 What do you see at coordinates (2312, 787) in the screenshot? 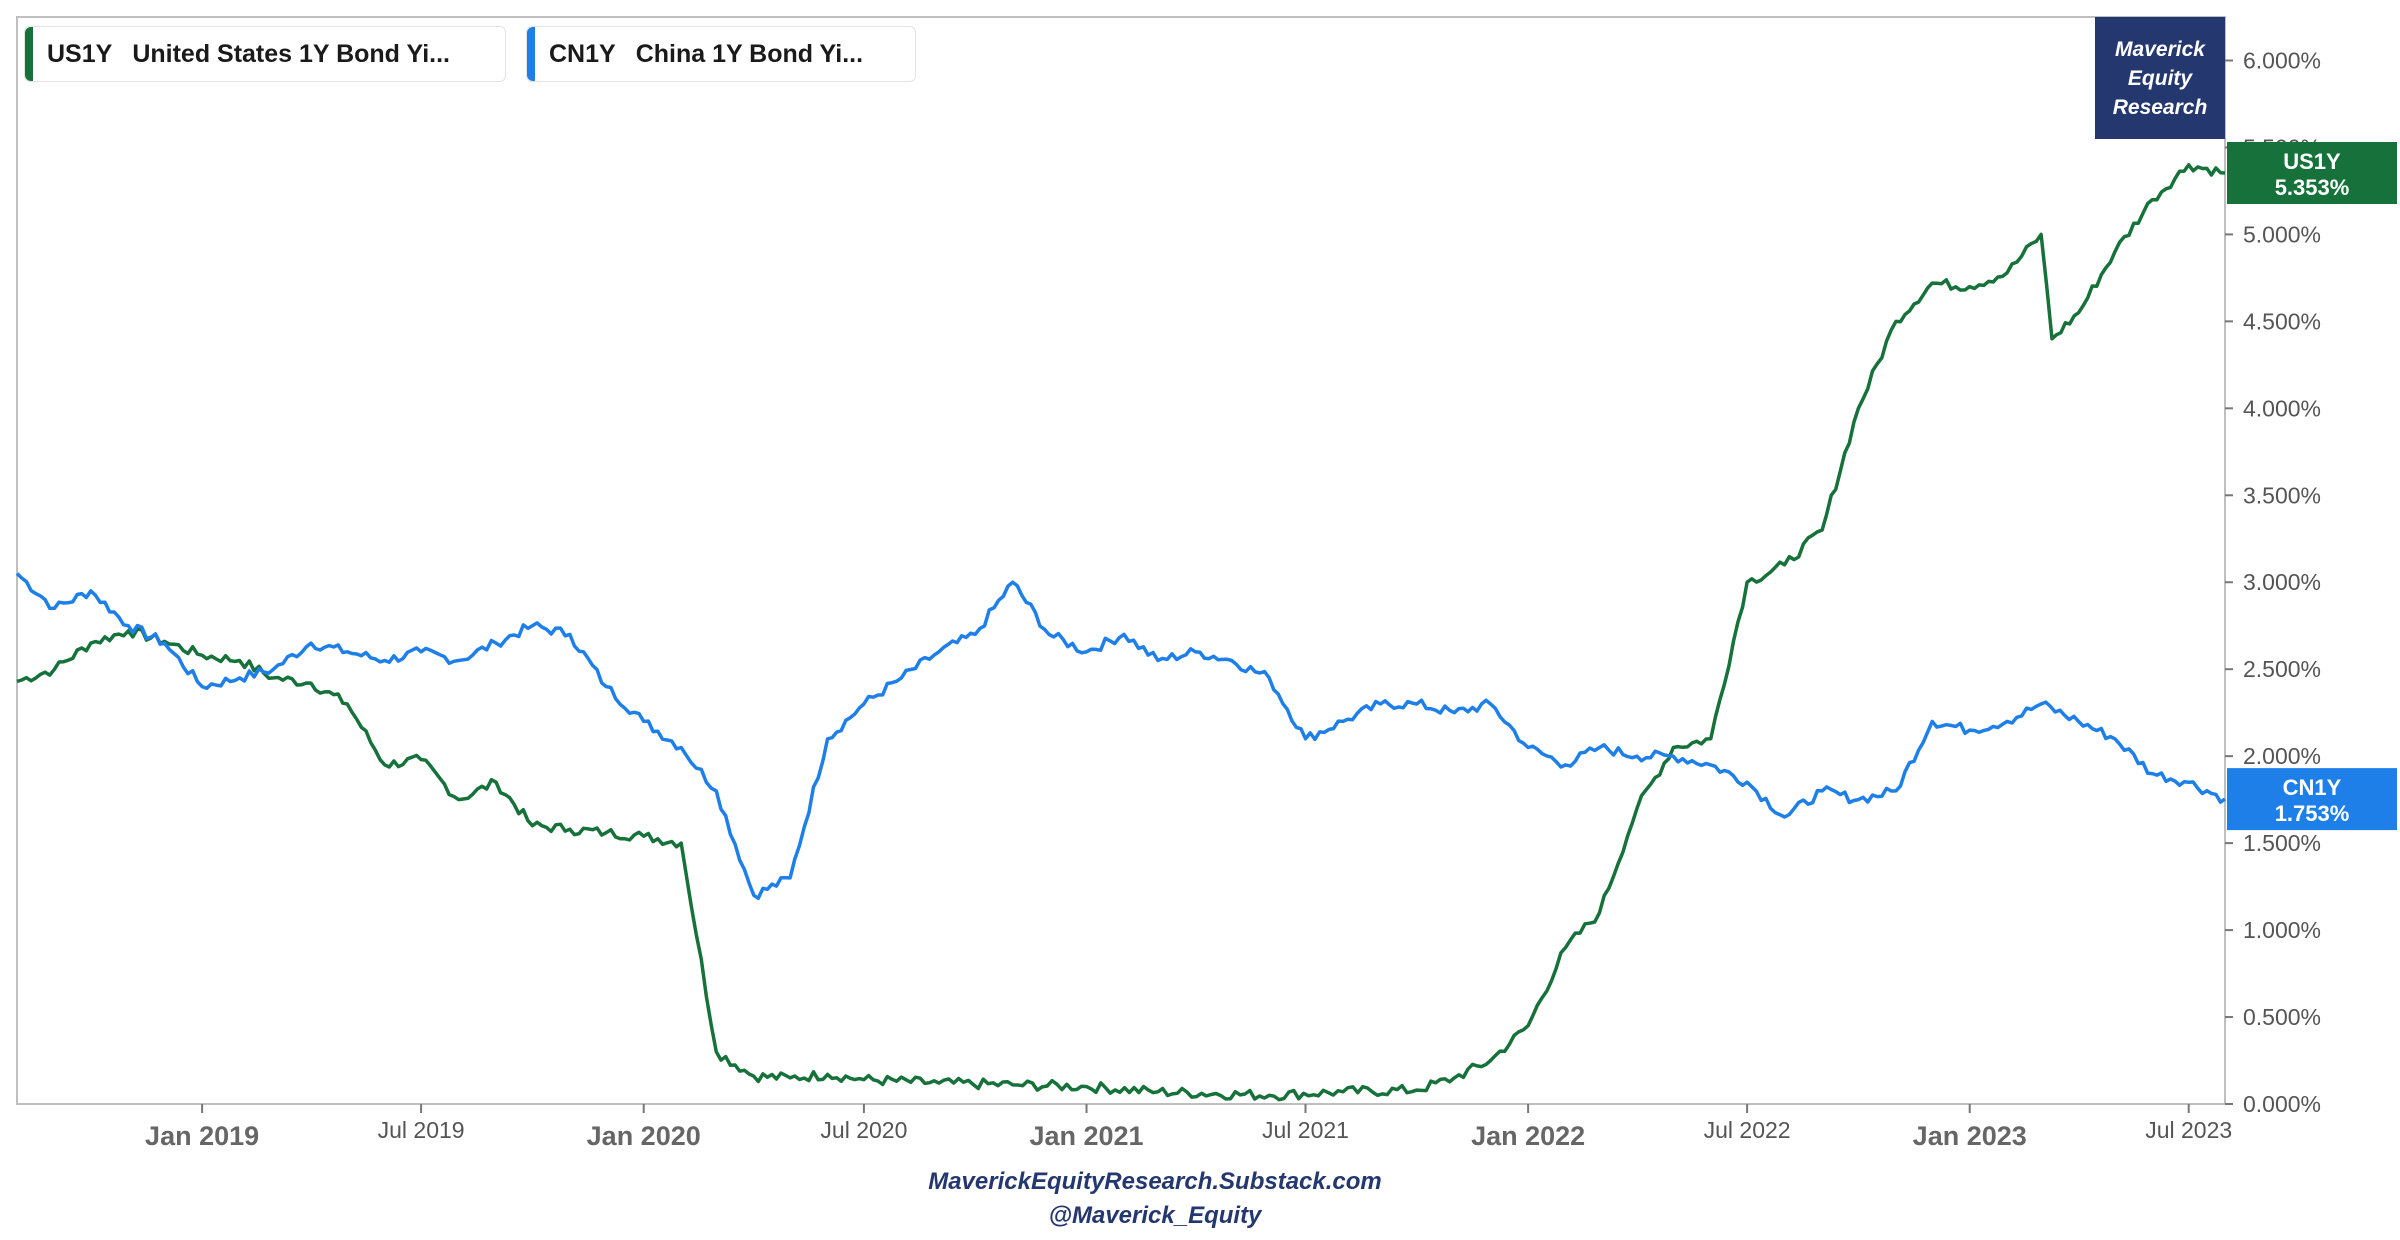
I see `last-value-ticker: CN1Y` at bounding box center [2312, 787].